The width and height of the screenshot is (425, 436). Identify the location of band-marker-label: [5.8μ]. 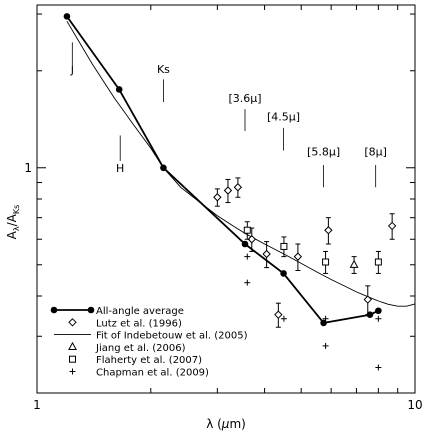
(323, 152).